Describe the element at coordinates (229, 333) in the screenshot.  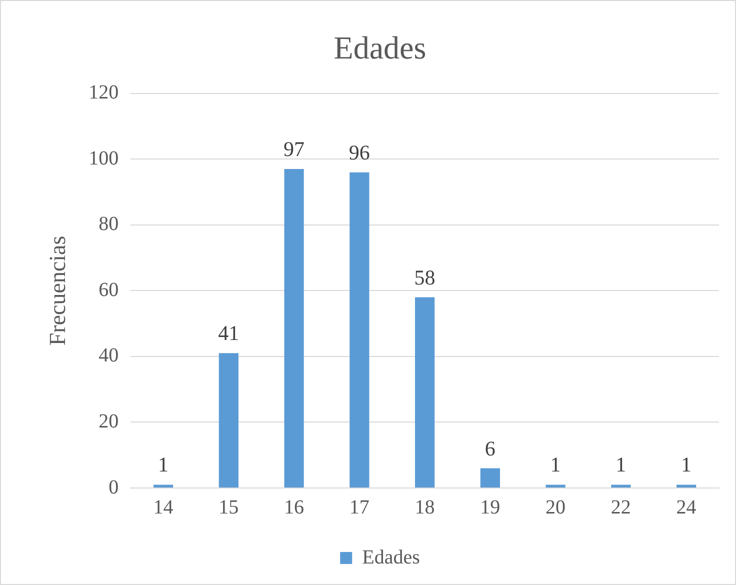
I see `data-label: 41` at that location.